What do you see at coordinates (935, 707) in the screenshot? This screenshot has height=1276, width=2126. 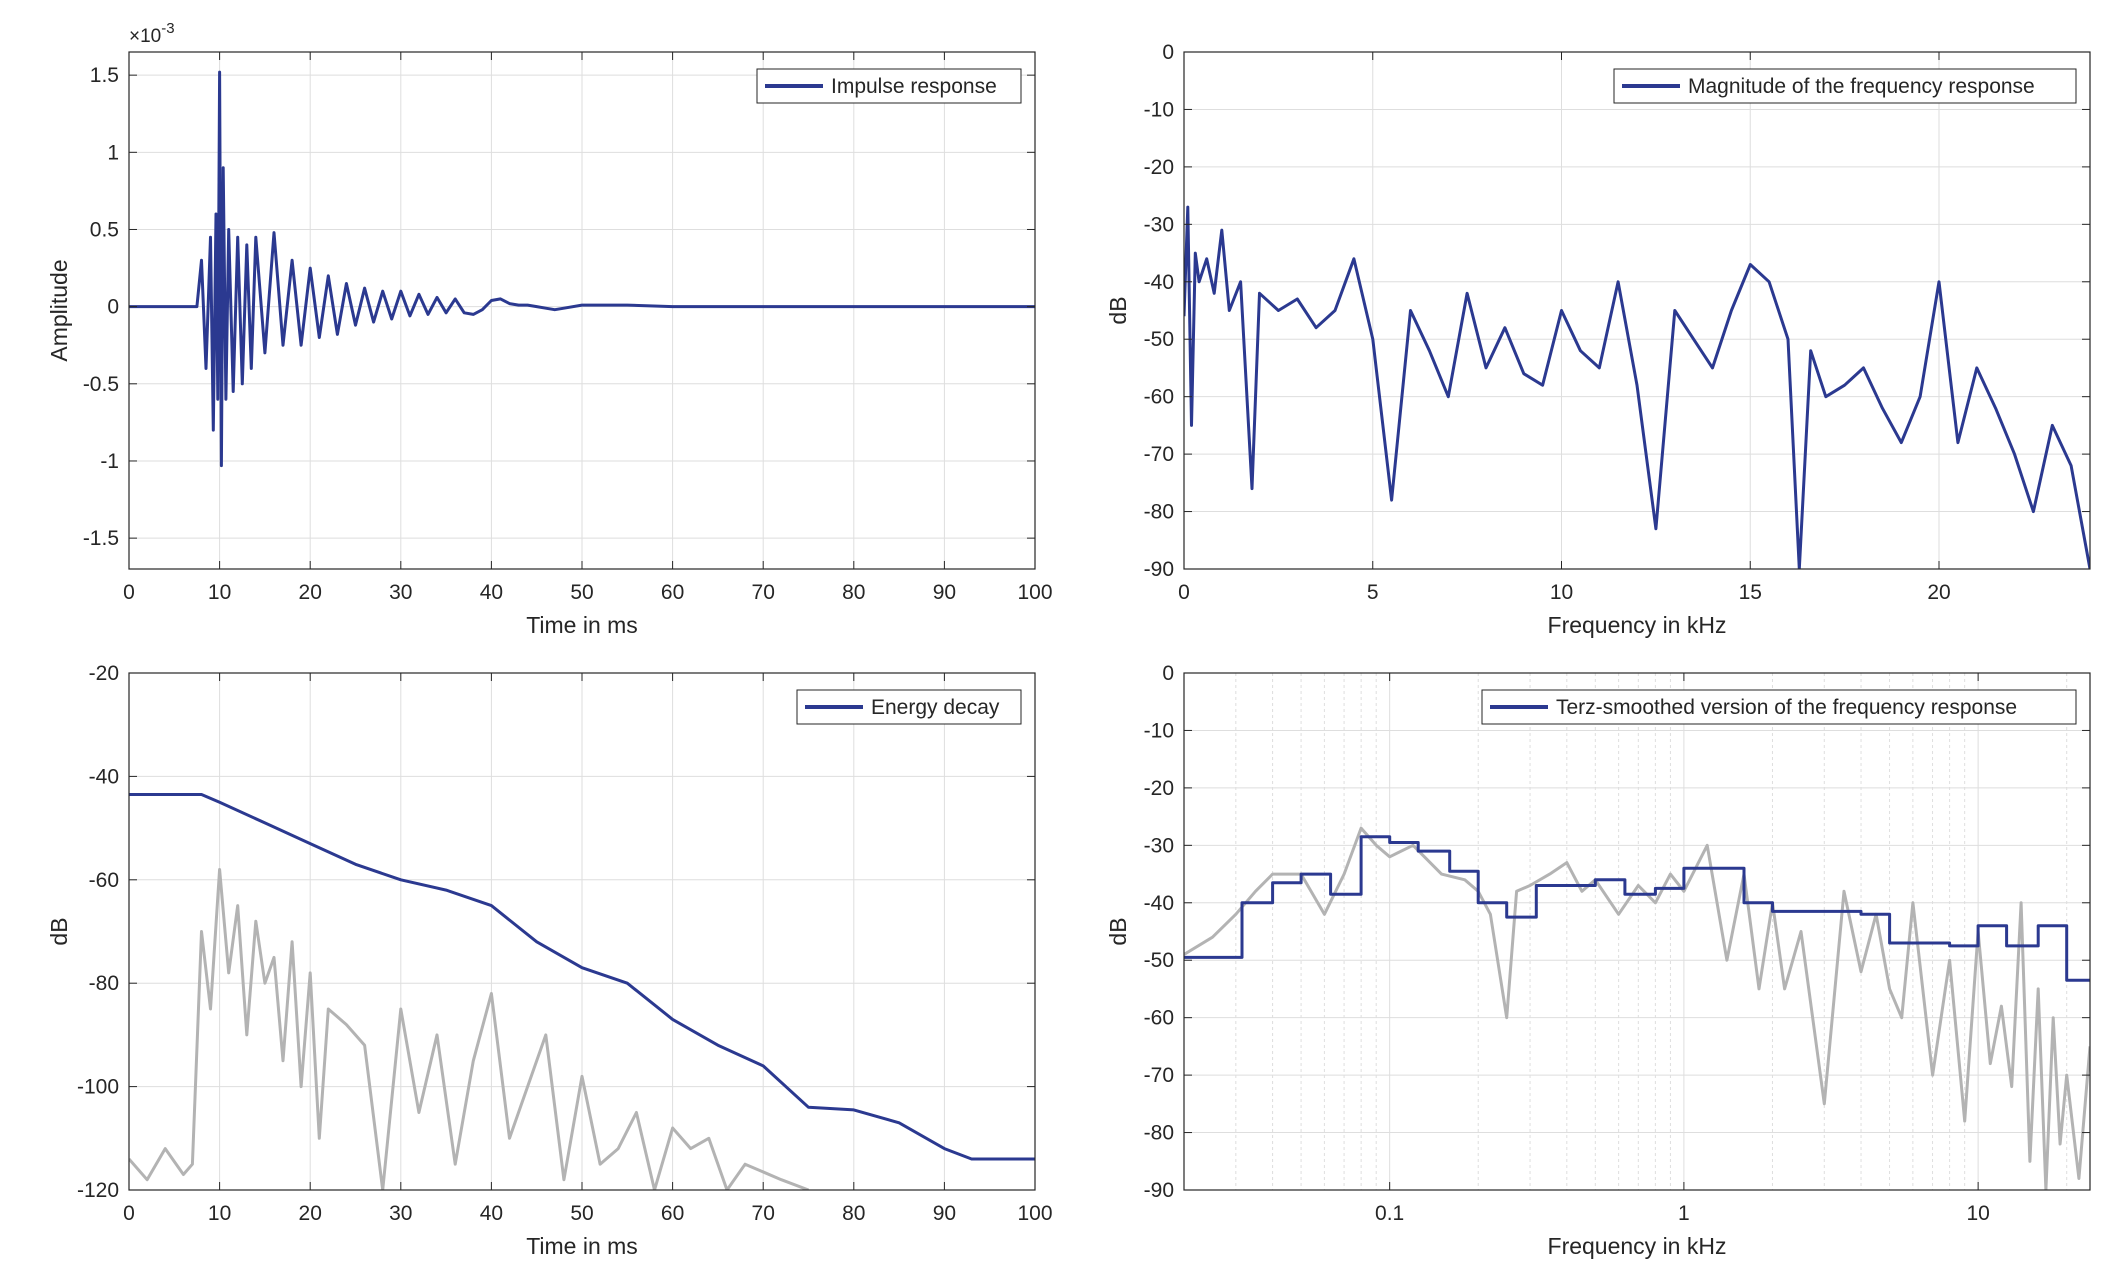 I see `energy-legend-label: Energy decay` at bounding box center [935, 707].